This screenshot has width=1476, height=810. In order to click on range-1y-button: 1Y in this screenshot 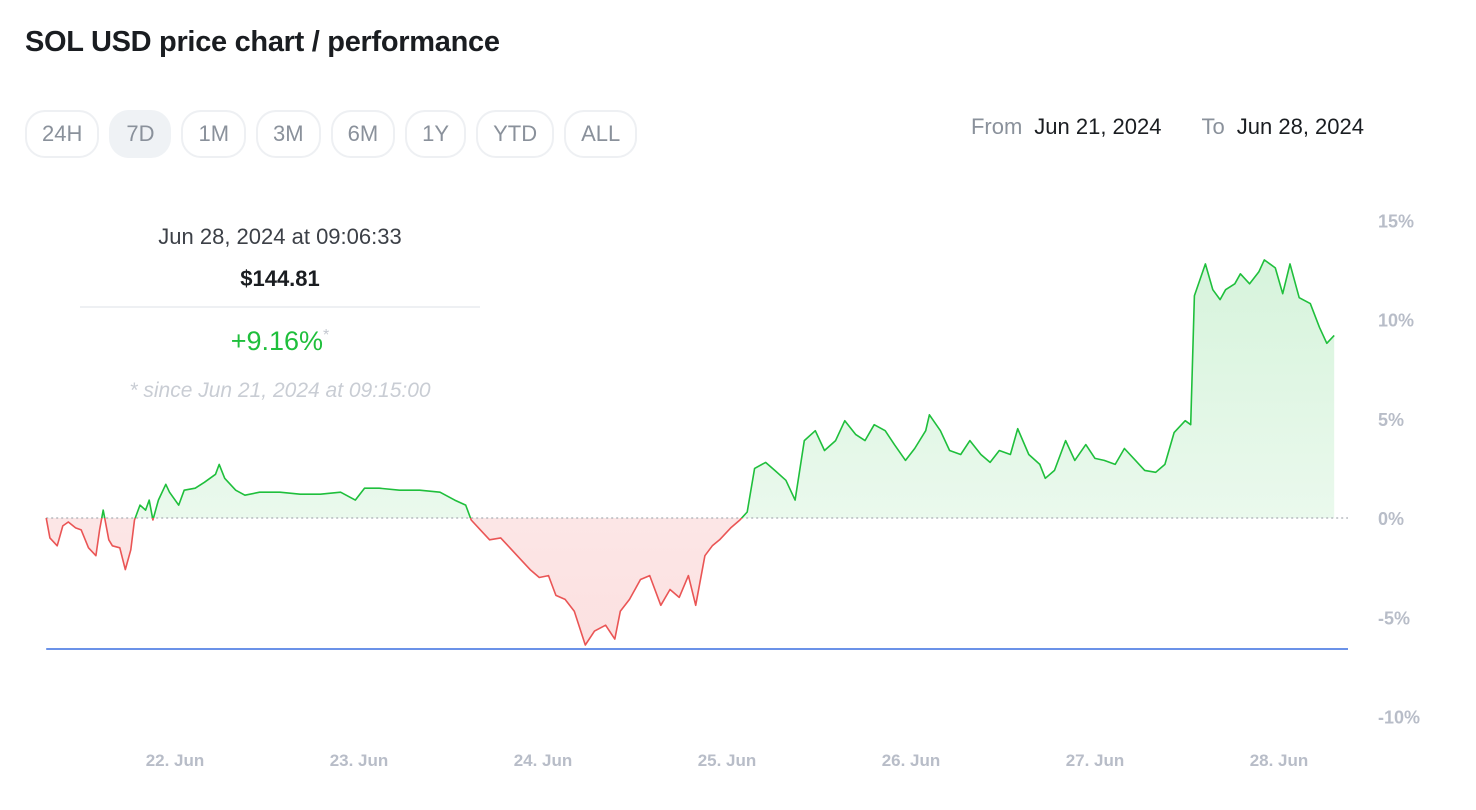, I will do `click(436, 134)`.